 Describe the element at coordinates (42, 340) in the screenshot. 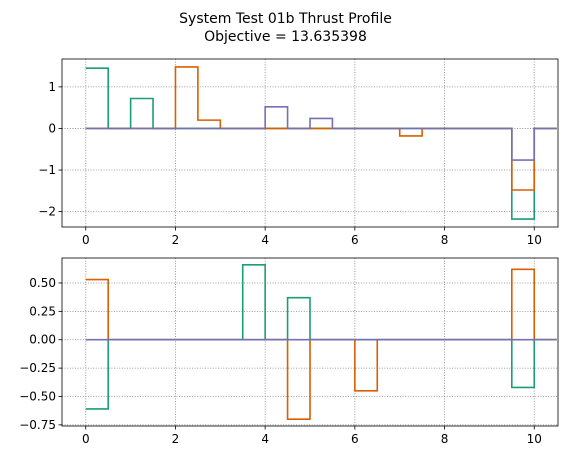

I see `y-tick-label: 0.00` at that location.